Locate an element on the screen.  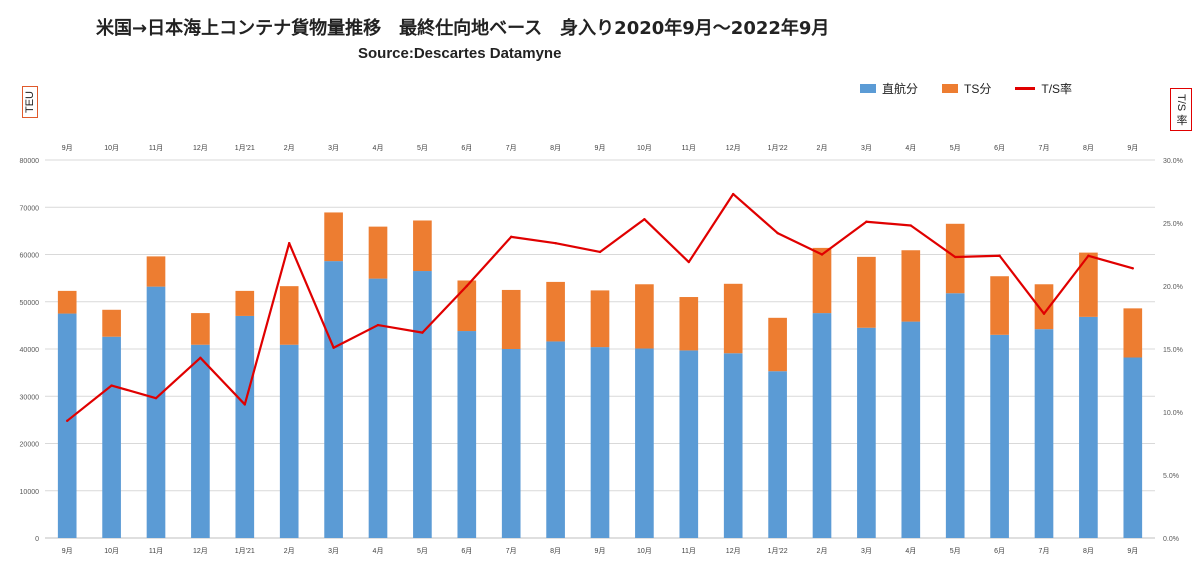
y-tick-label: 60000 is located at coordinates (30, 256).